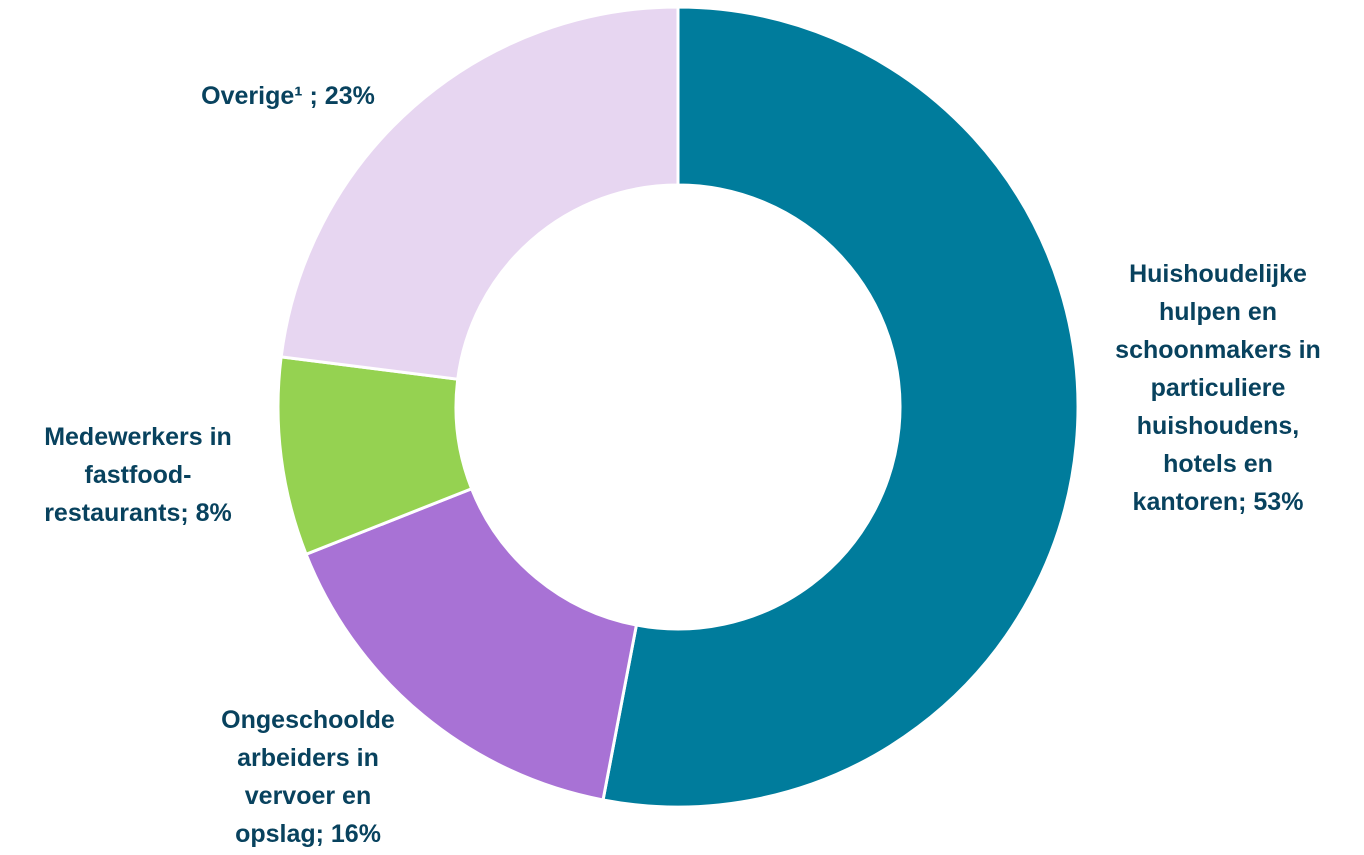 The height and width of the screenshot is (855, 1364). I want to click on slice-label-line: fastfood-, so click(138, 475).